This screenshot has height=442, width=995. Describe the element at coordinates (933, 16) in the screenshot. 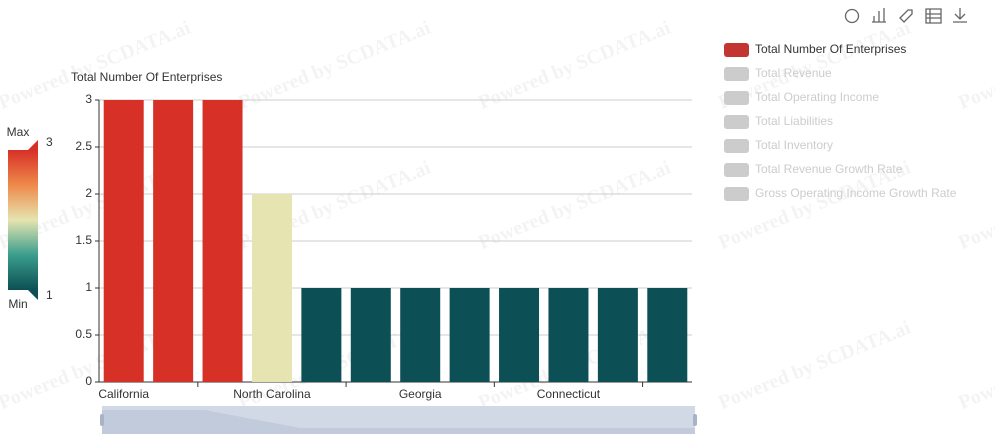

I see `tool-data-view` at that location.